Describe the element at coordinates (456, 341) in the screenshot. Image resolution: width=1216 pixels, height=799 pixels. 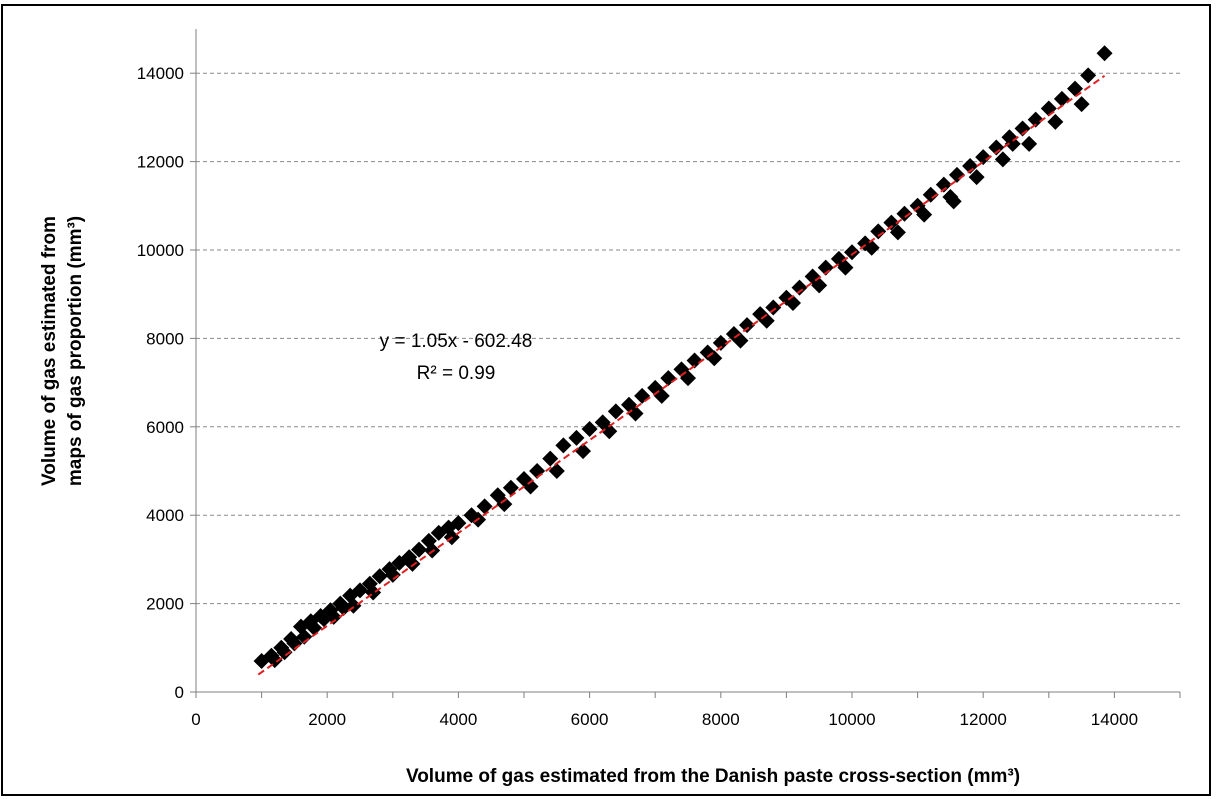
I see `trendline-equation: y = 1.05x - 602.48` at that location.